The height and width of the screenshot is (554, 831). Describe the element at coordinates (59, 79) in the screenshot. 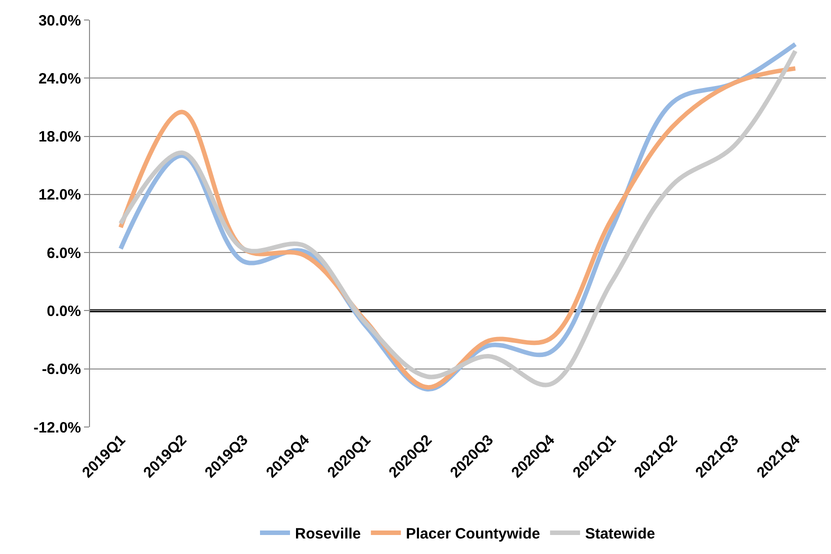

I see `y-tick-label: 24.0%` at that location.